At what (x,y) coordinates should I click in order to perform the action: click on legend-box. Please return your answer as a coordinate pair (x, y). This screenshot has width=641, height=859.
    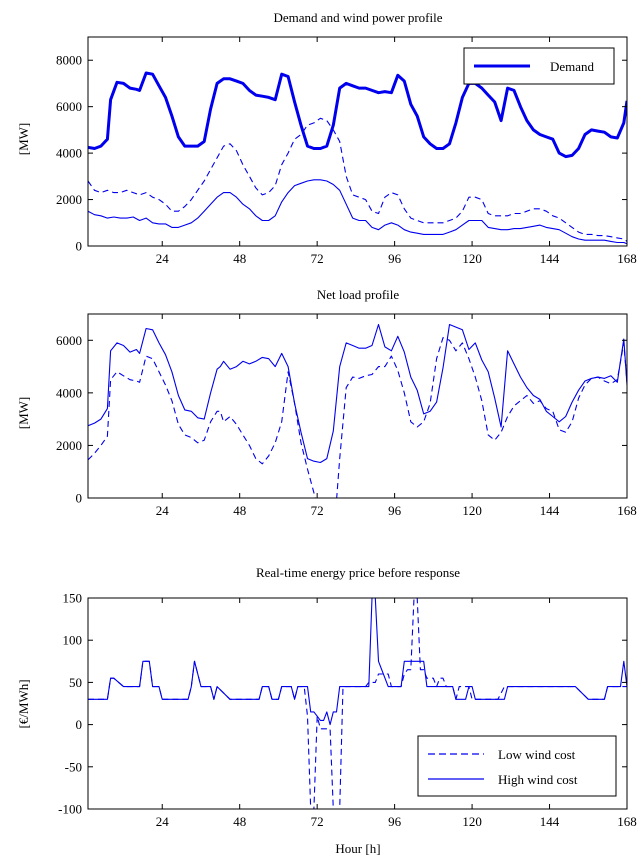
    Looking at the image, I should click on (517, 766).